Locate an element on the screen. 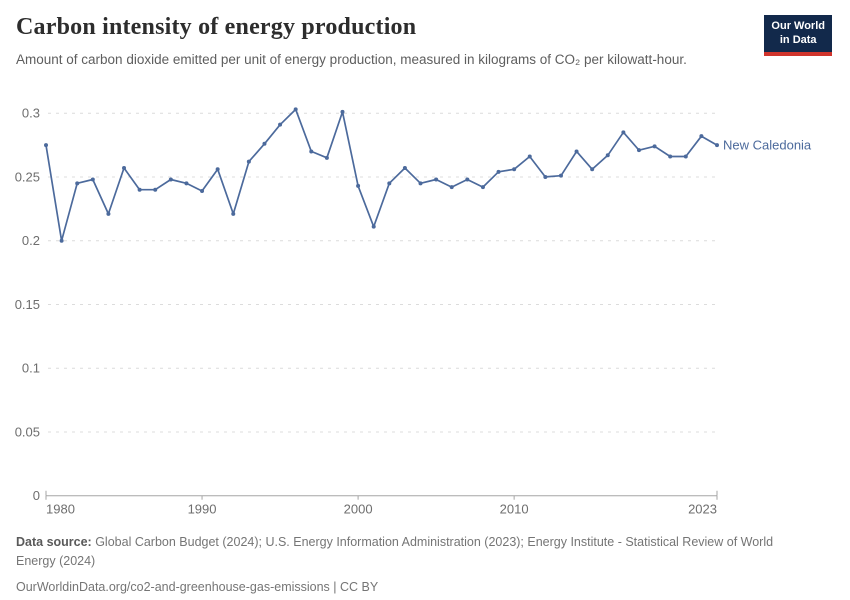 This screenshot has width=850, height=600. owid-logo-line2: in Data is located at coordinates (798, 39).